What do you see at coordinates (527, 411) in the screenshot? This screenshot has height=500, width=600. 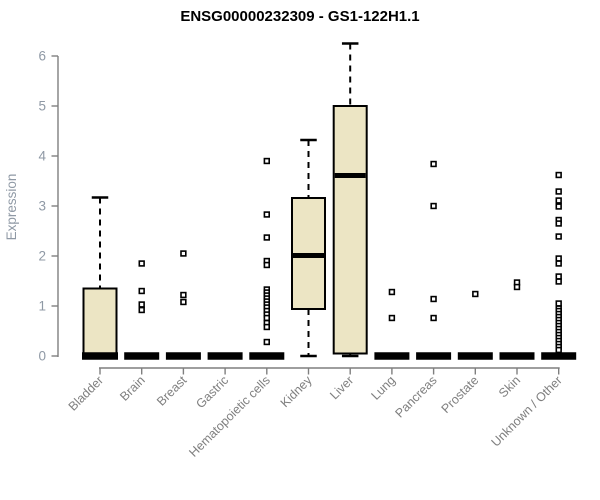 I see `x-tick-label: Unknown / Other` at bounding box center [527, 411].